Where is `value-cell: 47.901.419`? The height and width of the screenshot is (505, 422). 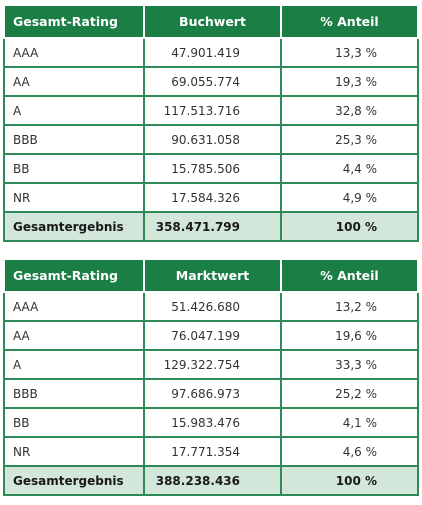
value-cell: 47.901.419 is located at coordinates (212, 52).